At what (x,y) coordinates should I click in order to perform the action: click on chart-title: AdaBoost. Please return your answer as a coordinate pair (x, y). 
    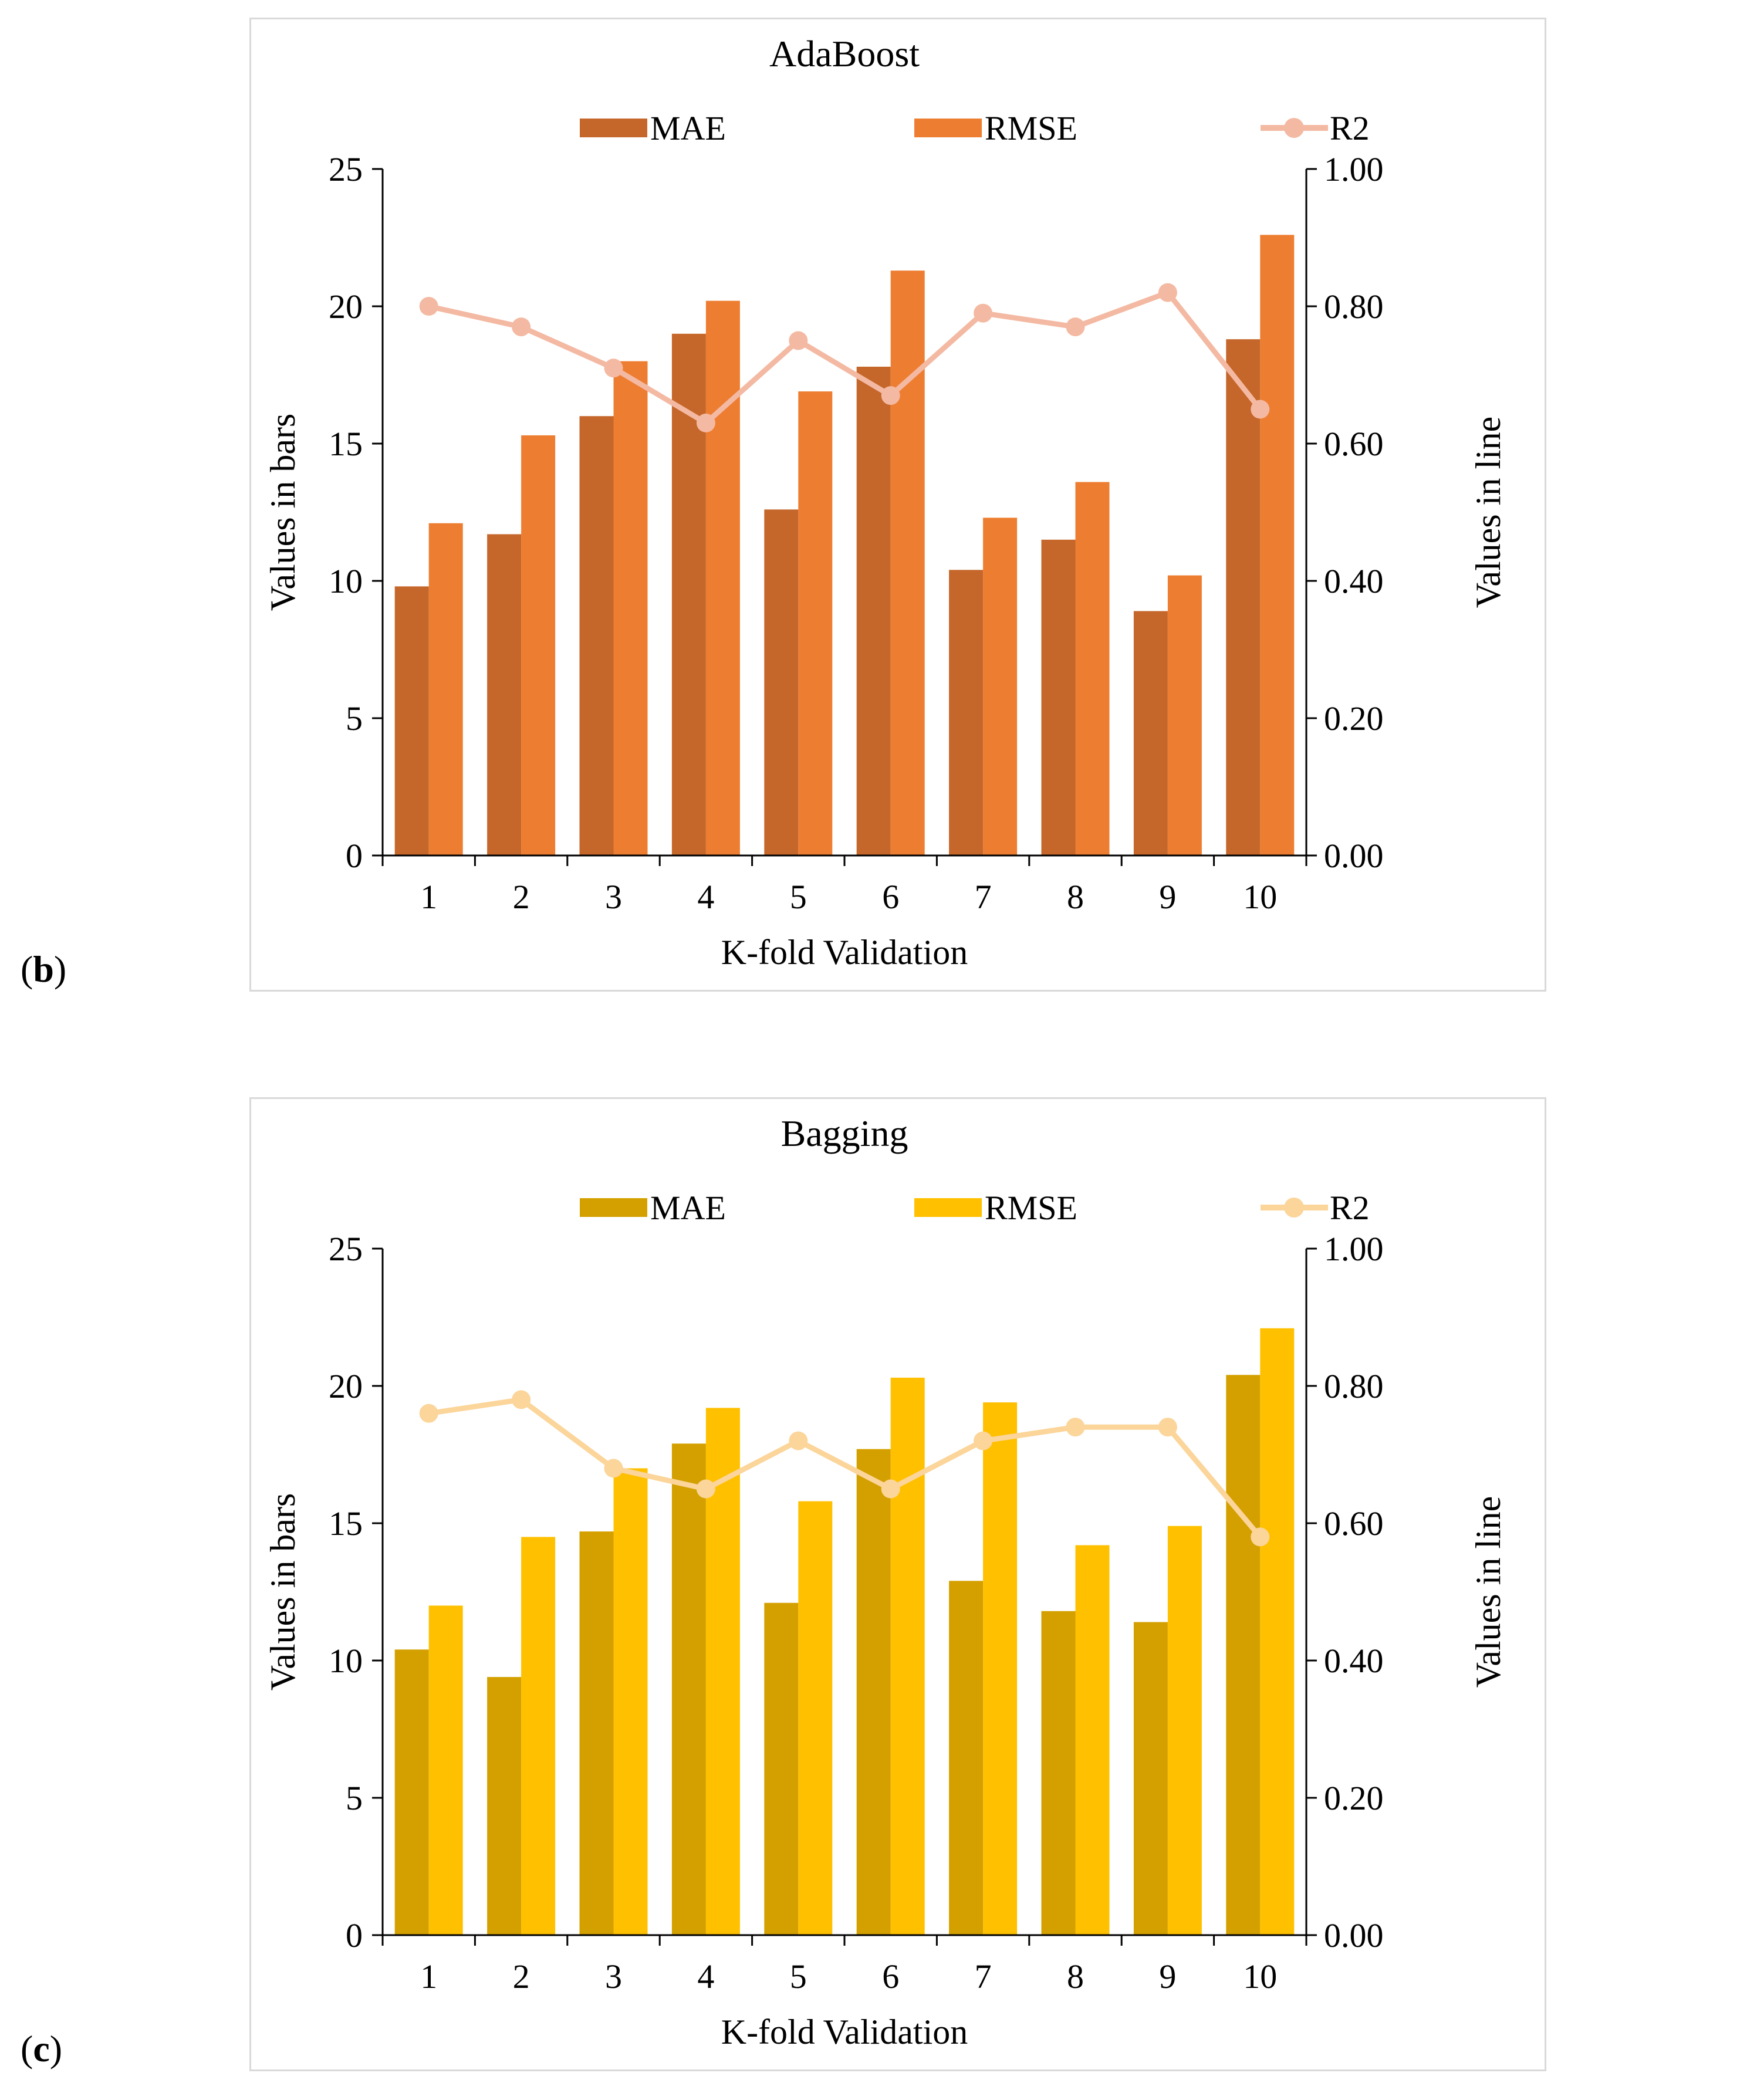
    Looking at the image, I should click on (844, 54).